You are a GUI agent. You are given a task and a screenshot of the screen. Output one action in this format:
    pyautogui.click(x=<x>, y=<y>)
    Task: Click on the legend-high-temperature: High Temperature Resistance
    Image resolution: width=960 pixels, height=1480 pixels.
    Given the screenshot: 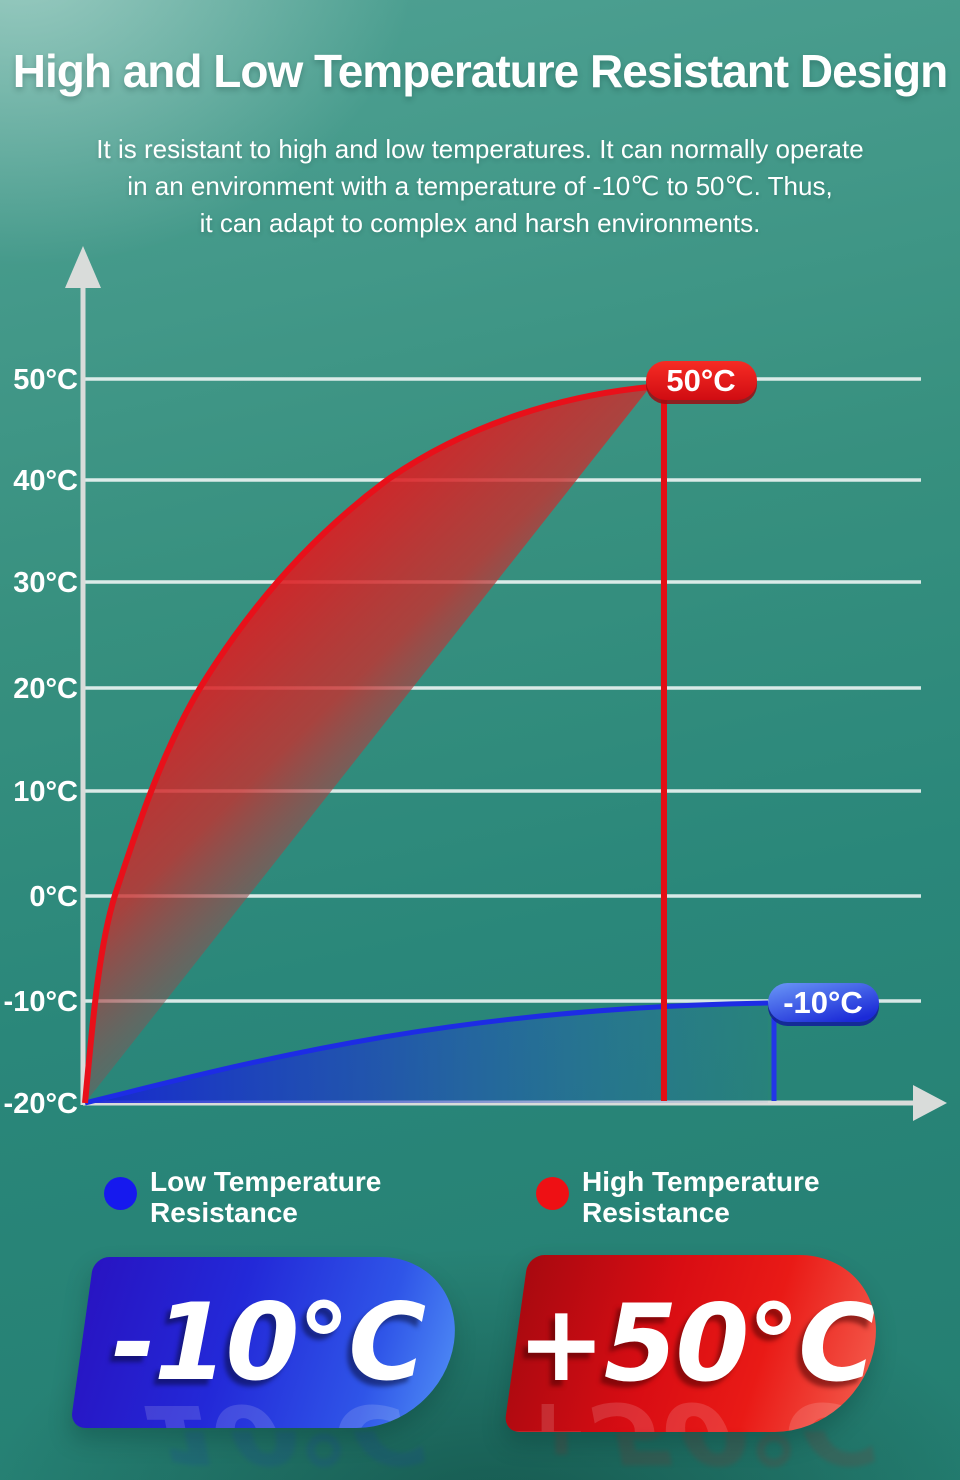 What is the action you would take?
    pyautogui.click(x=678, y=1197)
    